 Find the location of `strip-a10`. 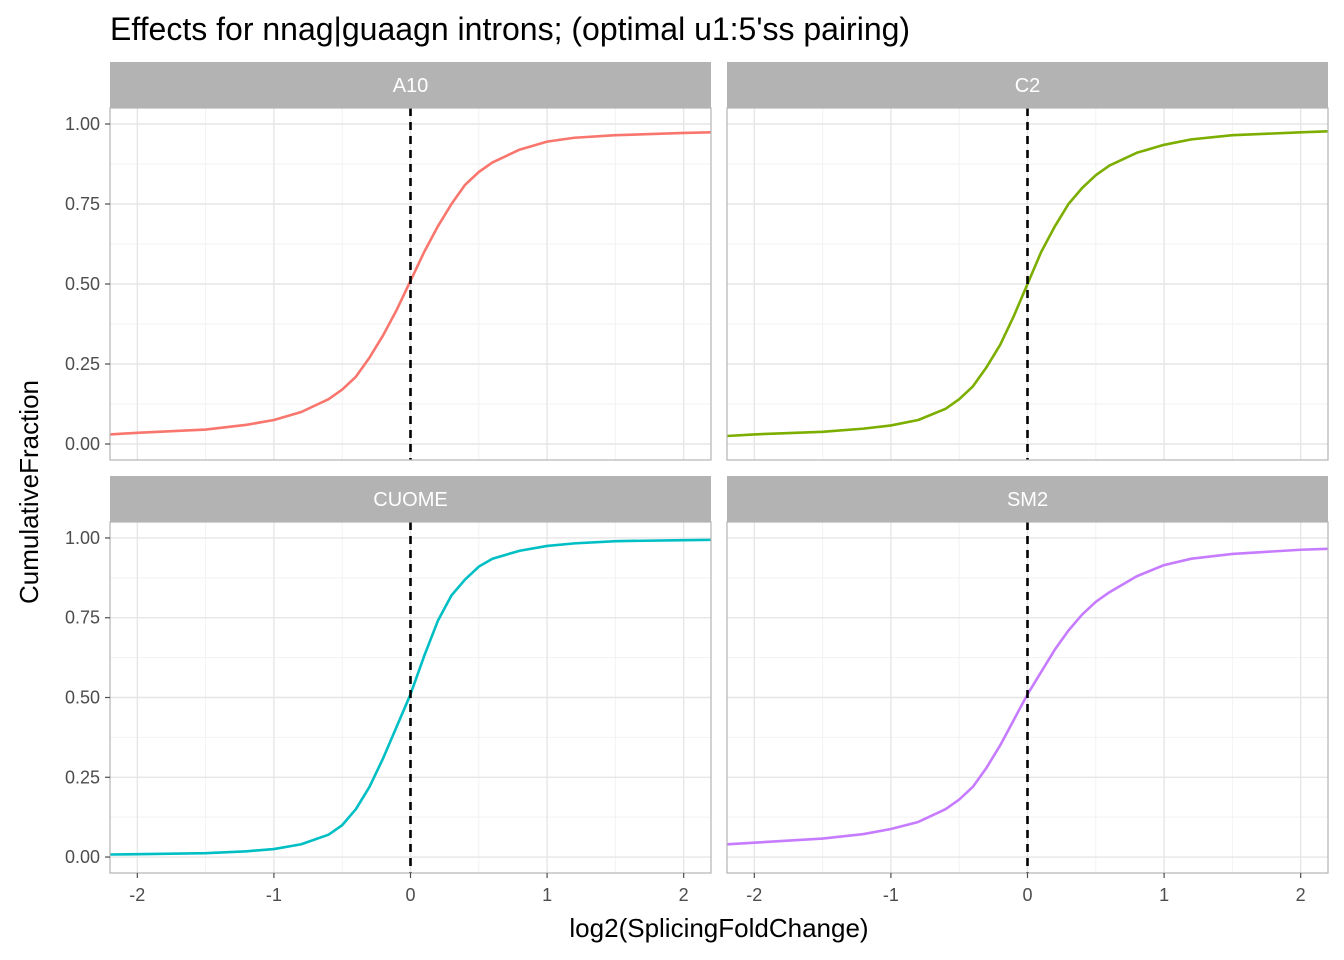

strip-a10 is located at coordinates (410, 85).